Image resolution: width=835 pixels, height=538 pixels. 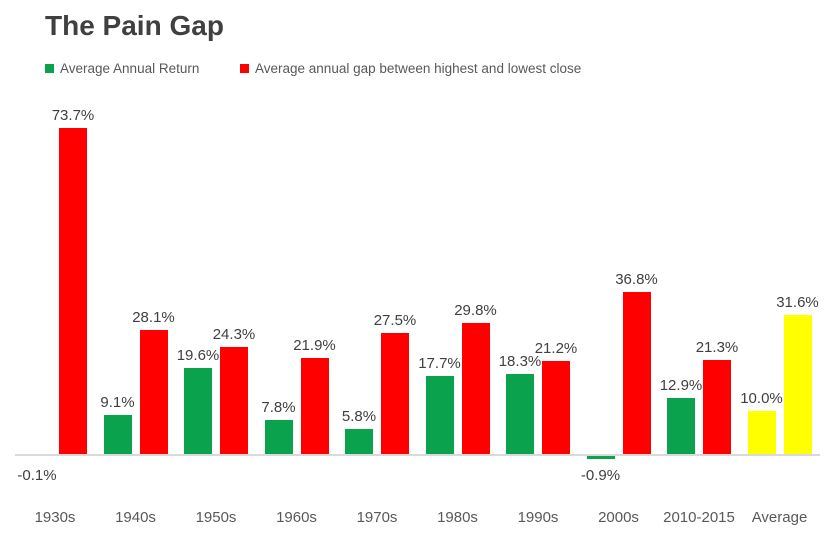 I want to click on value-label-return-2010-2015: 12.9%, so click(x=681, y=385).